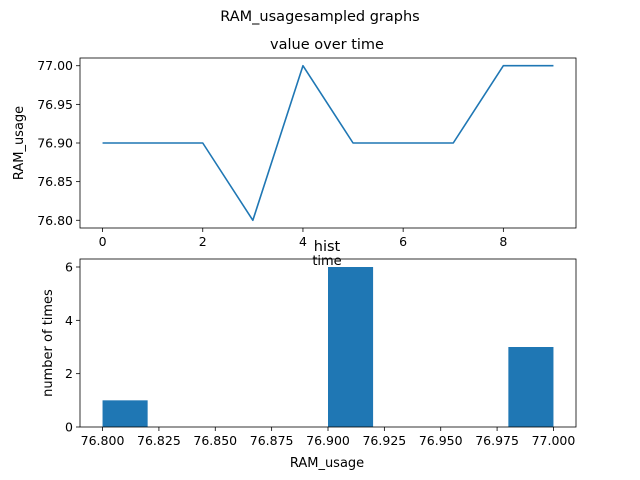 The height and width of the screenshot is (480, 640). I want to click on histogram-ytick-label: 6, so click(69, 267).